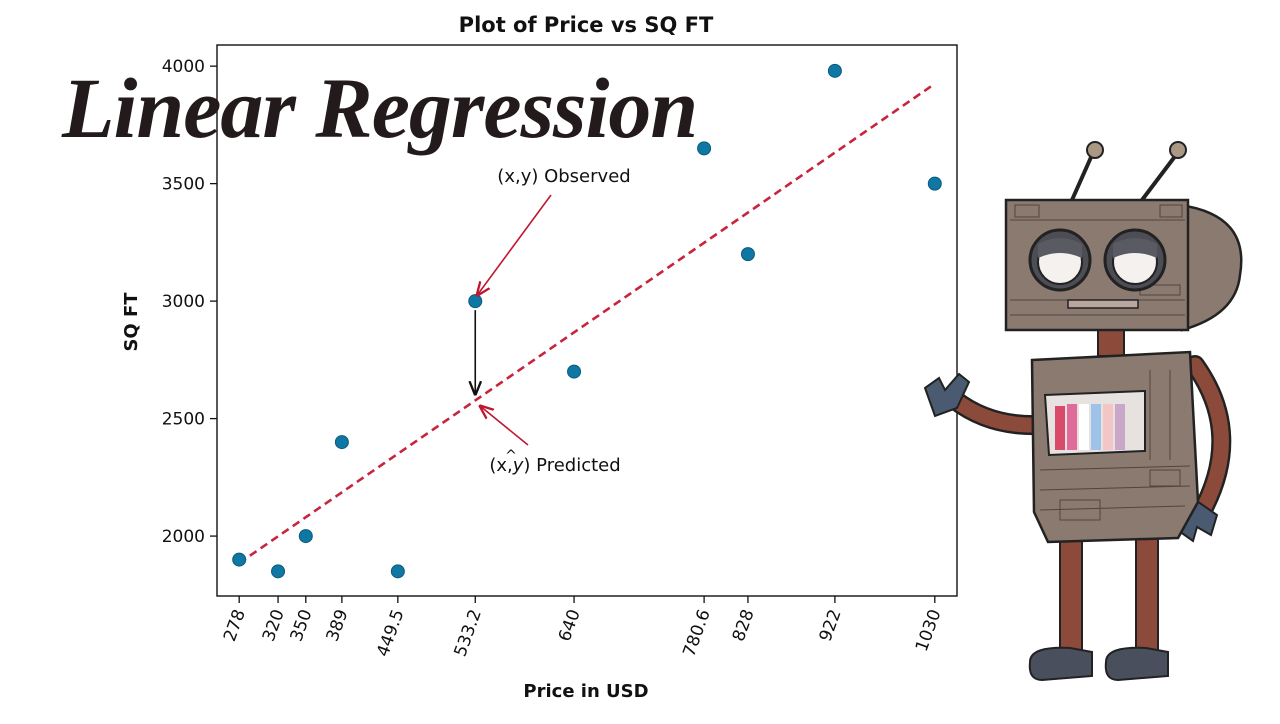  Describe the element at coordinates (468, 633) in the screenshot. I see `x-tick-label: 533.2` at that location.